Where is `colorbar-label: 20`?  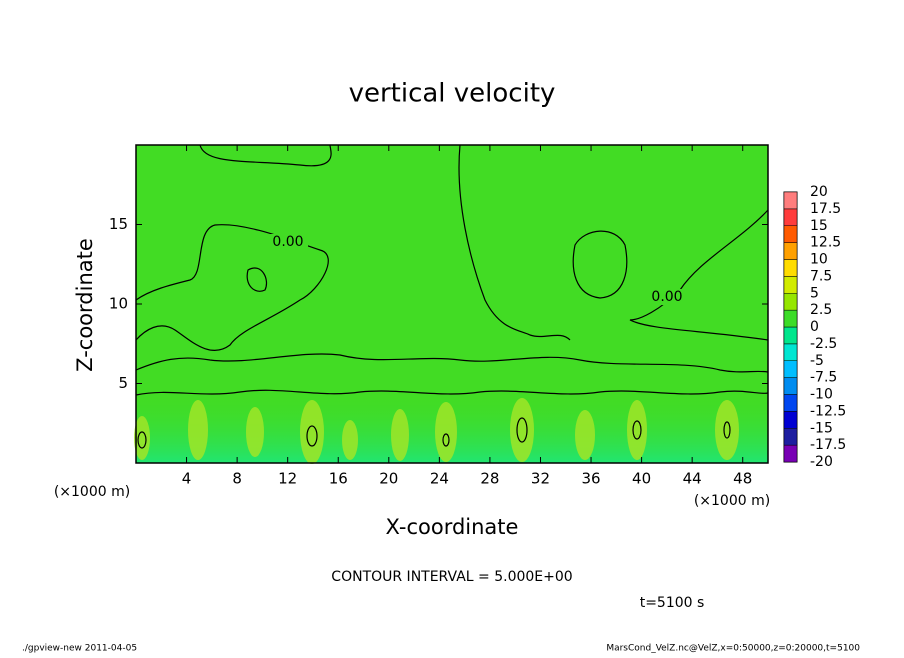
colorbar-label: 20 is located at coordinates (819, 192).